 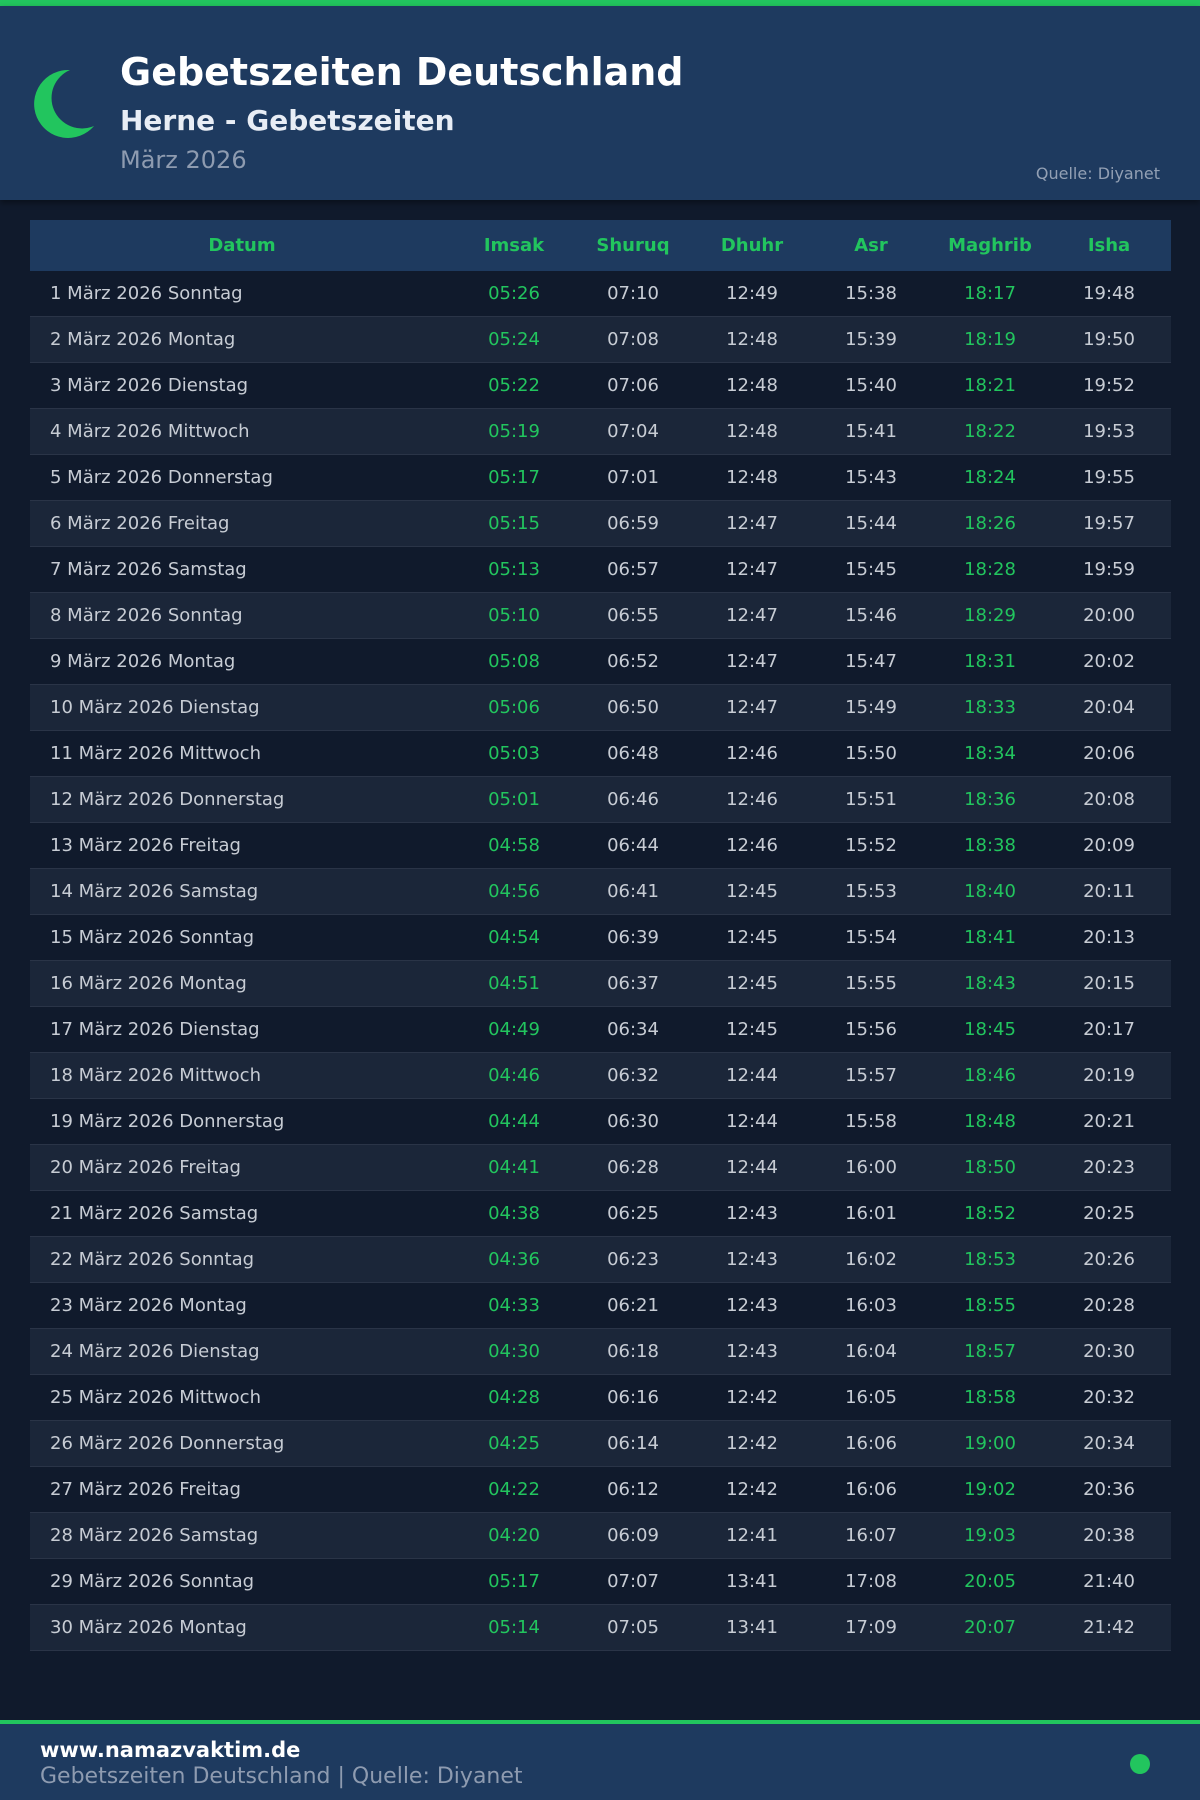 What do you see at coordinates (514, 707) in the screenshot?
I see `imsak-time-cell: 05:06` at bounding box center [514, 707].